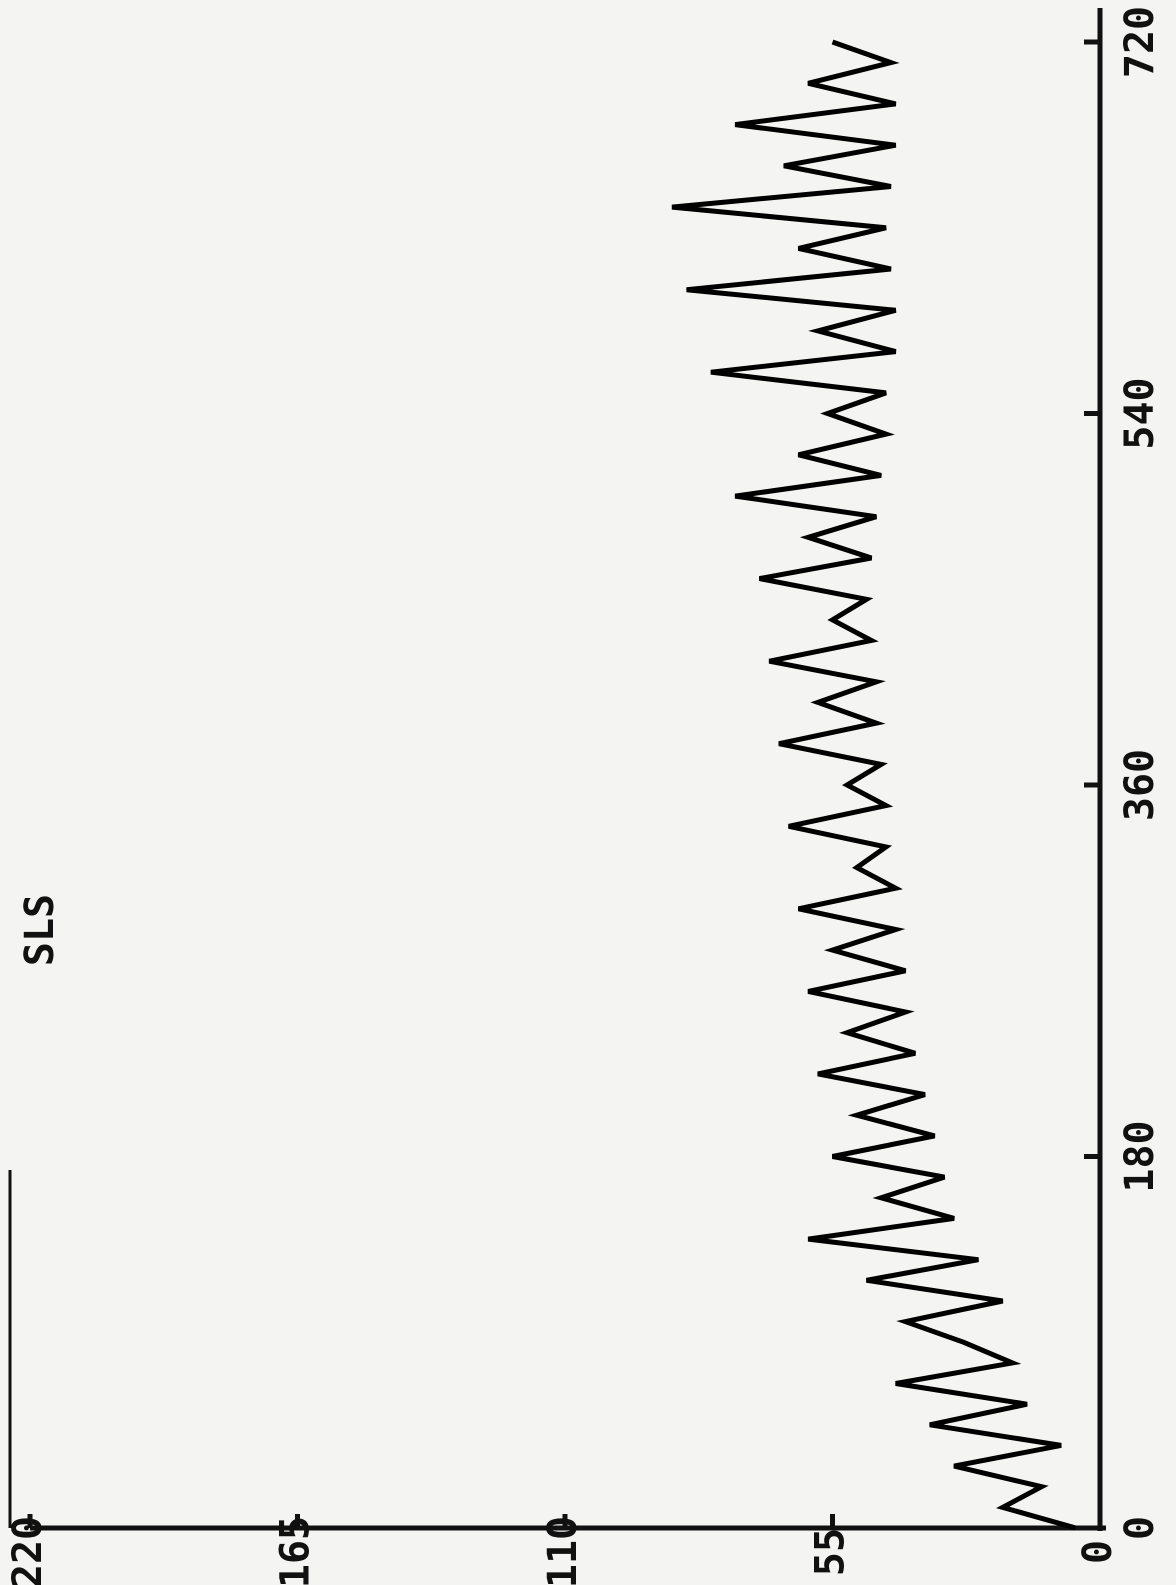 The width and height of the screenshot is (1176, 1585). What do you see at coordinates (1140, 413) in the screenshot?
I see `x-tick-label: 540` at bounding box center [1140, 413].